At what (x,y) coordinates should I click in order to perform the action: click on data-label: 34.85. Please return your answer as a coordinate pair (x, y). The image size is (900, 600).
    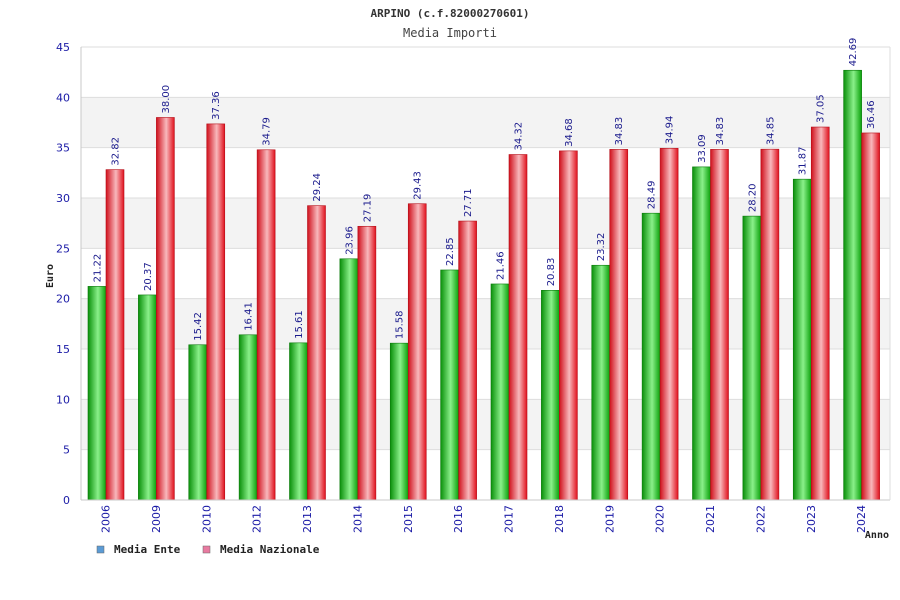
    Looking at the image, I should click on (770, 131).